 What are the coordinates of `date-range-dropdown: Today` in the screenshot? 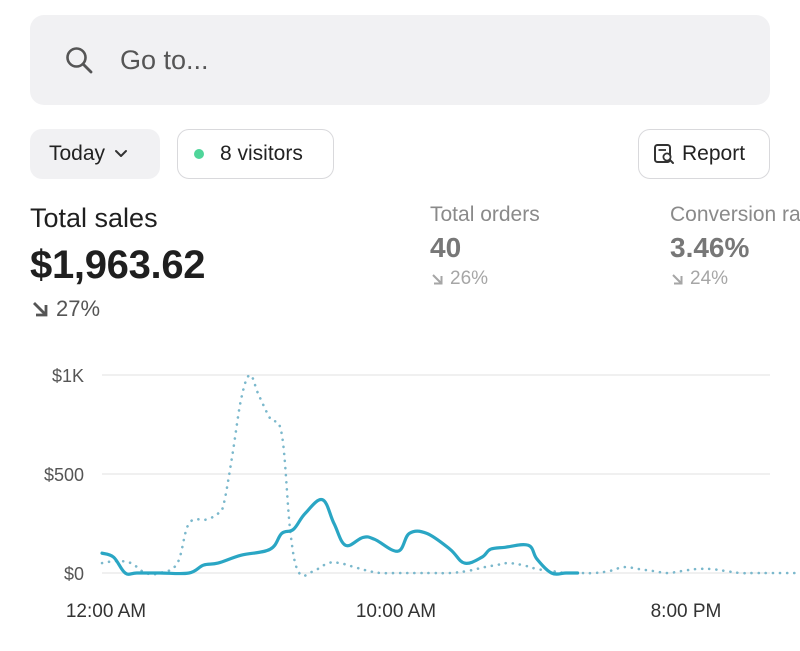 It's located at (95, 154).